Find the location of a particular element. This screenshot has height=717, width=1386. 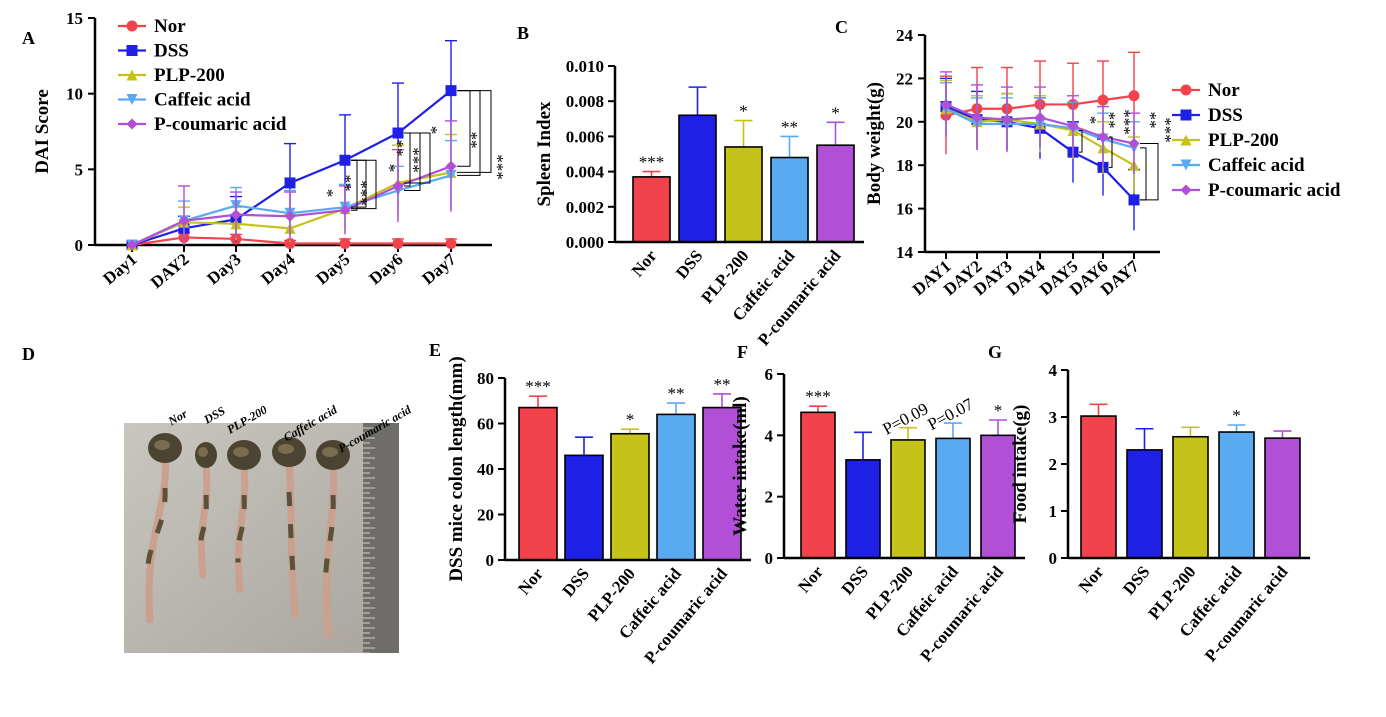

y-tick-label: 80 is located at coordinates (485, 378).